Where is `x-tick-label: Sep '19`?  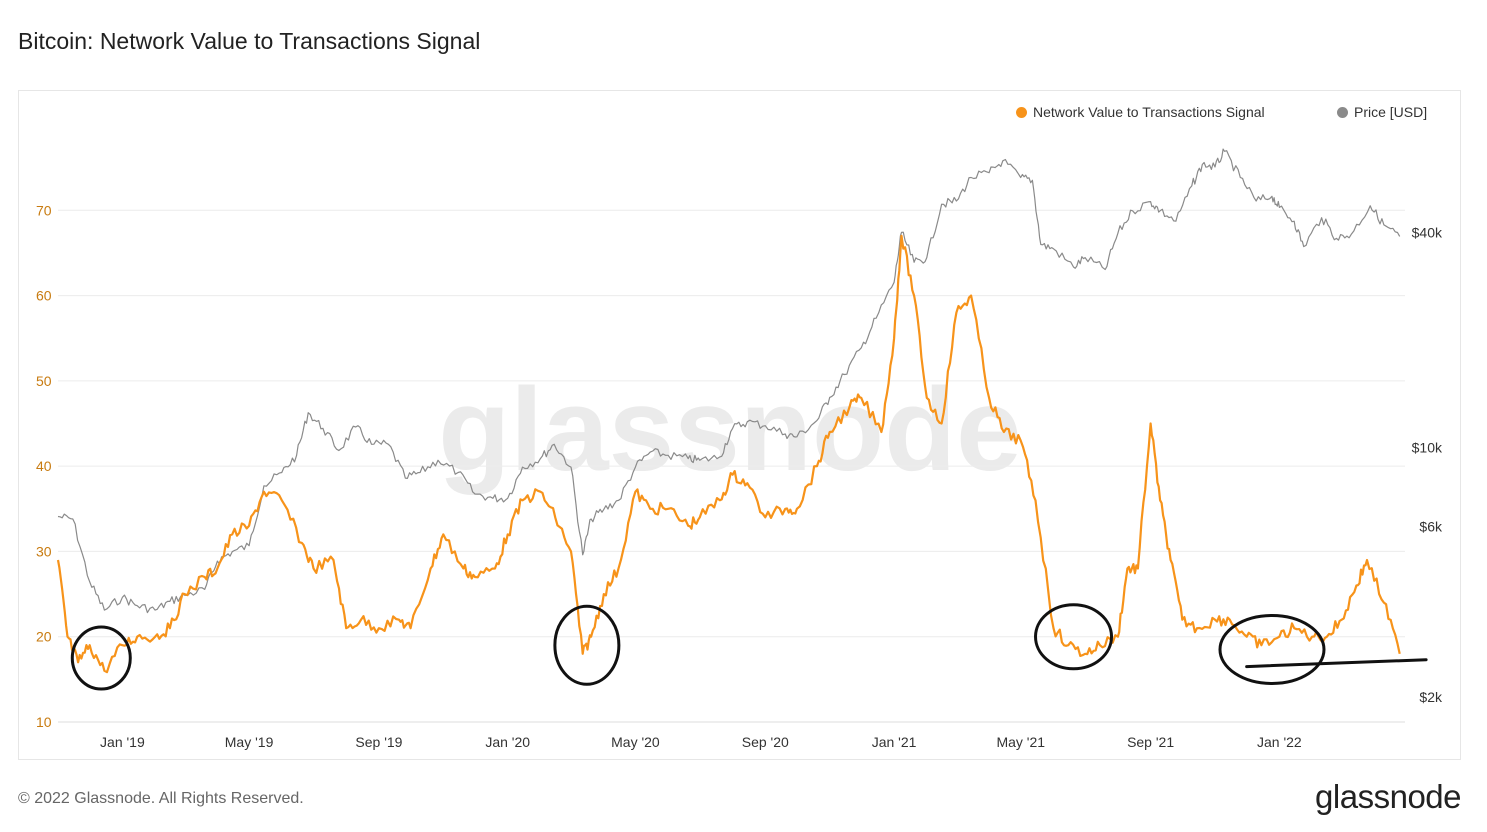 x-tick-label: Sep '19 is located at coordinates (378, 742).